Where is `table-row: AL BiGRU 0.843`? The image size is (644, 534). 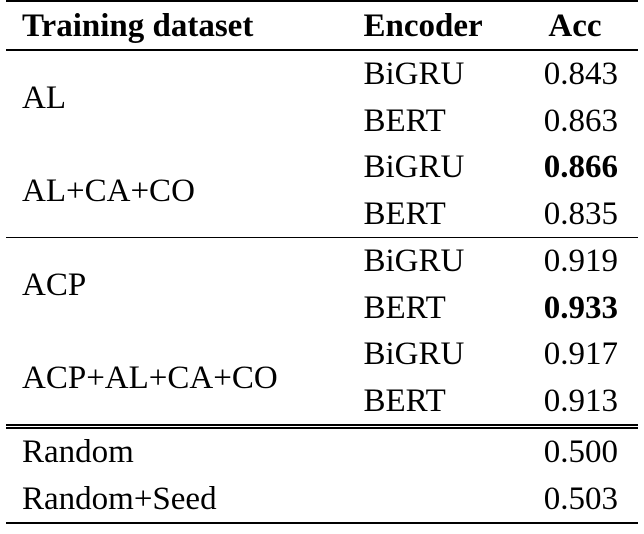 table-row: AL BiGRU 0.843 is located at coordinates (322, 82).